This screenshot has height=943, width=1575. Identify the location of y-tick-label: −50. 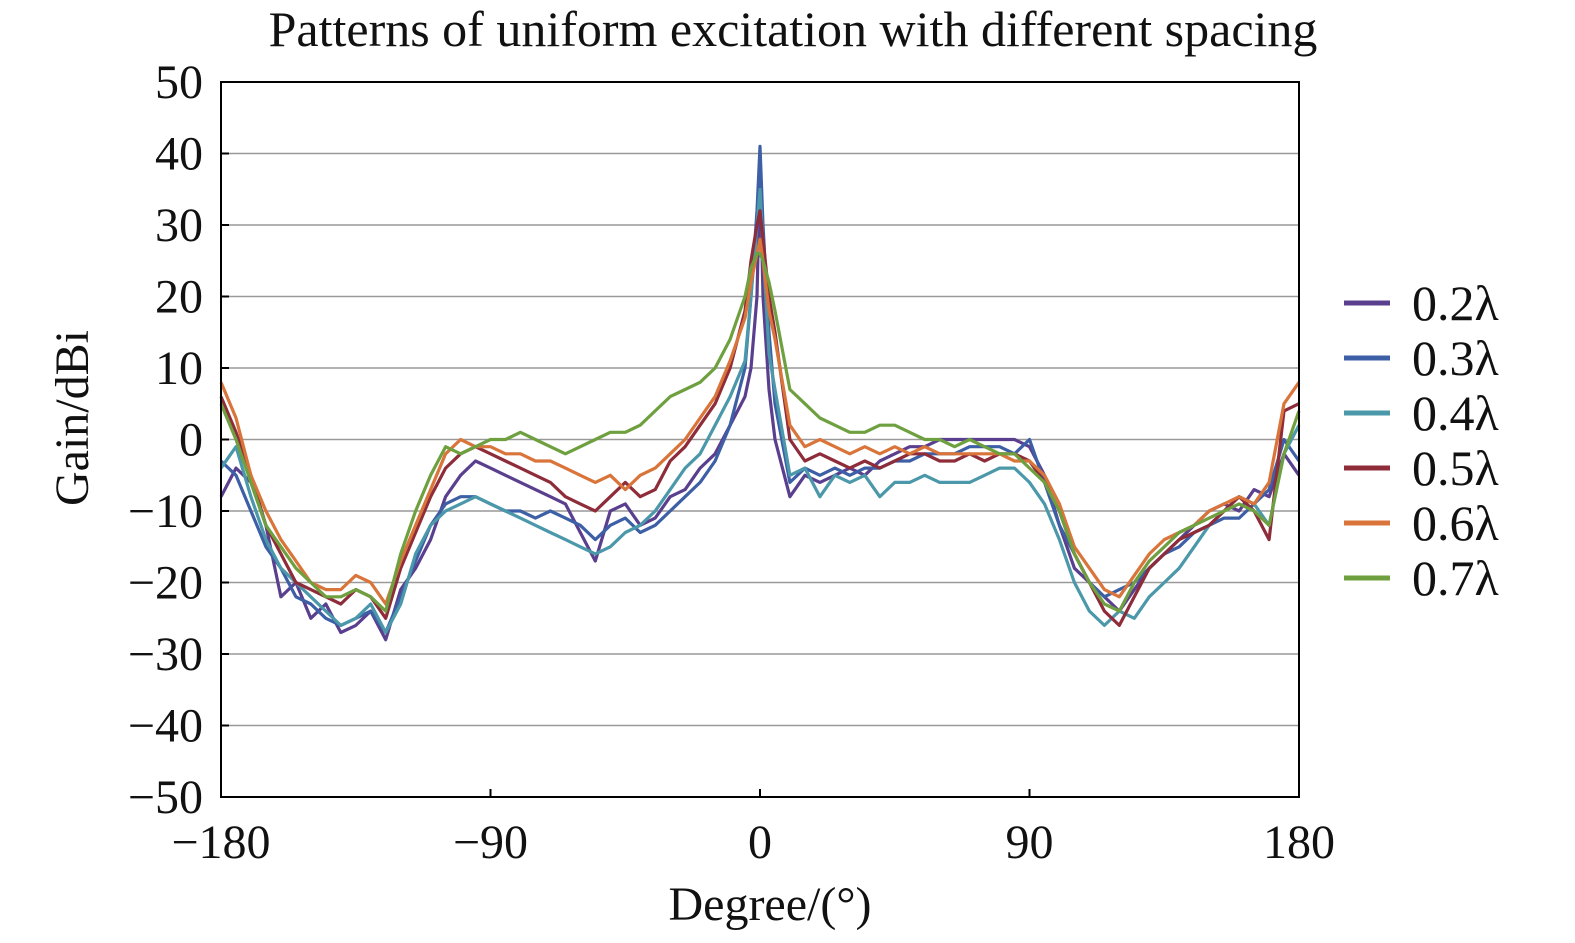
(165, 797).